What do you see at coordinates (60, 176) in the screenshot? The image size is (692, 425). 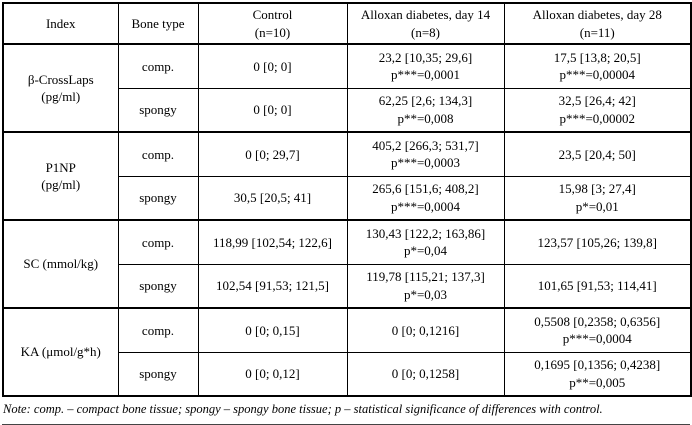 I see `index-cell: P1NP (pg/ml)` at bounding box center [60, 176].